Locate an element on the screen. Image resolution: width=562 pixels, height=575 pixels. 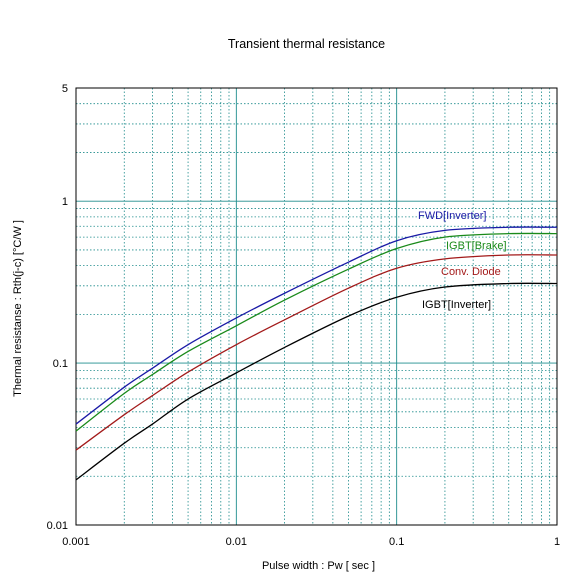
x-tick-label: 0.001 is located at coordinates (76, 542).